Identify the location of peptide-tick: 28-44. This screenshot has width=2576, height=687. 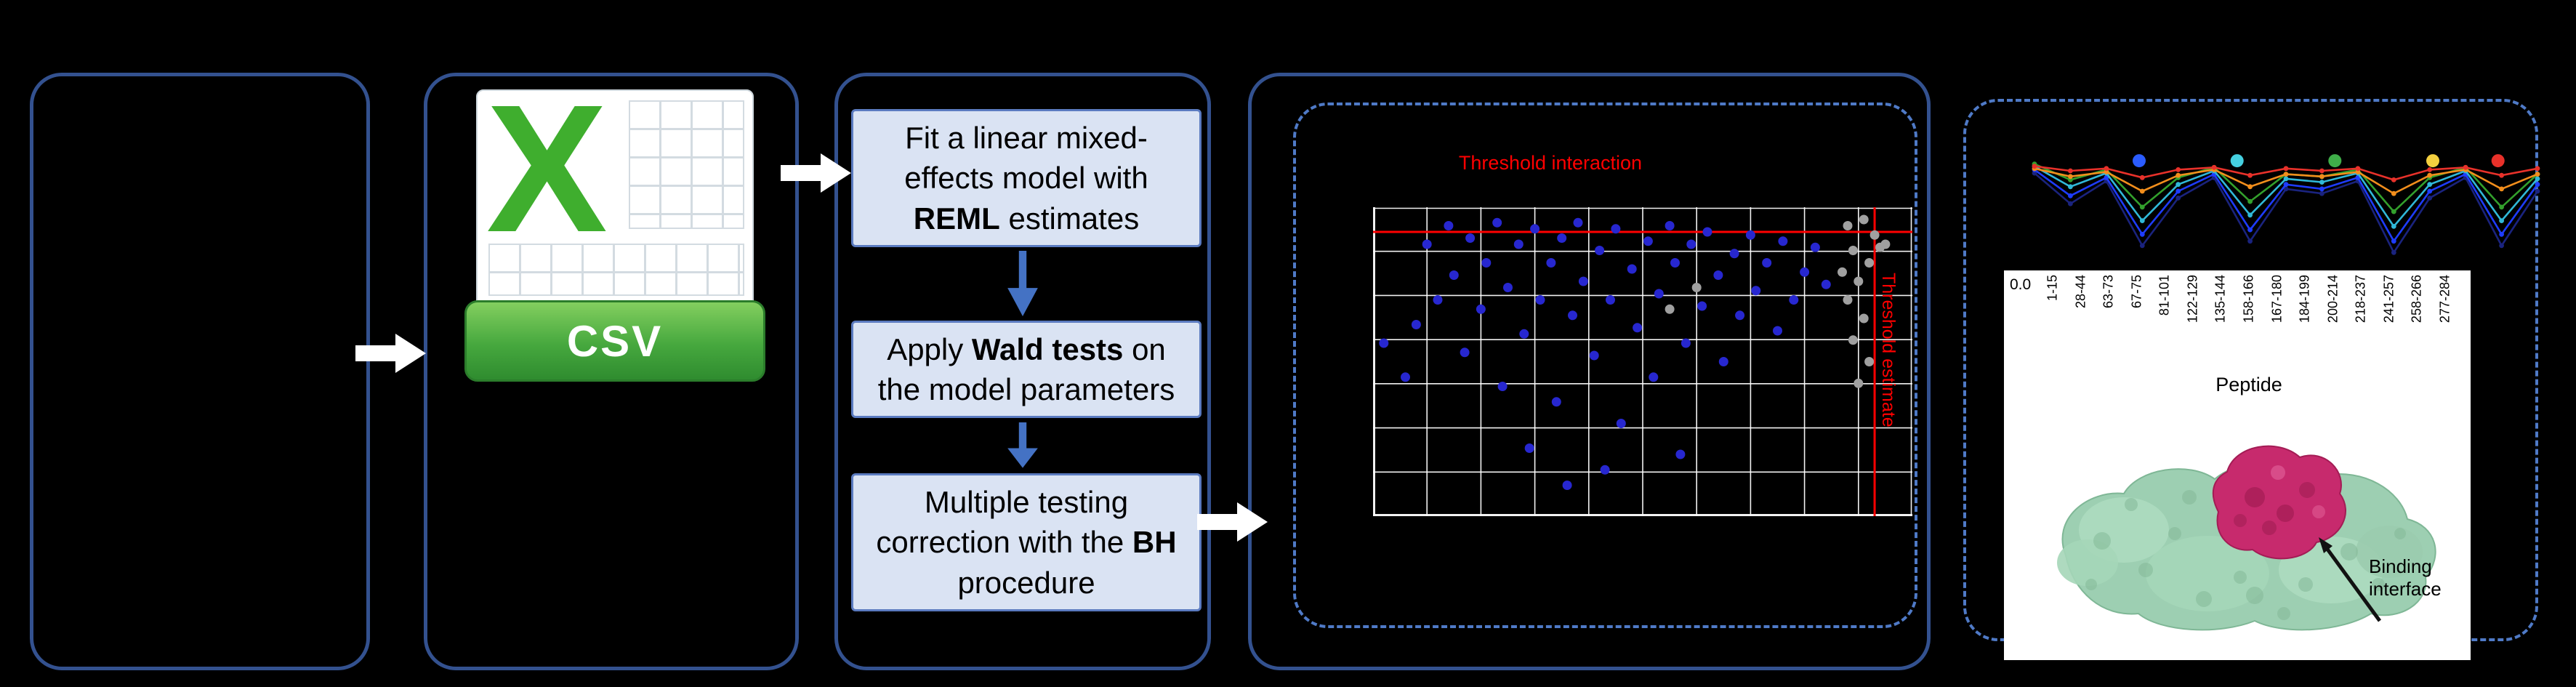
(2081, 322).